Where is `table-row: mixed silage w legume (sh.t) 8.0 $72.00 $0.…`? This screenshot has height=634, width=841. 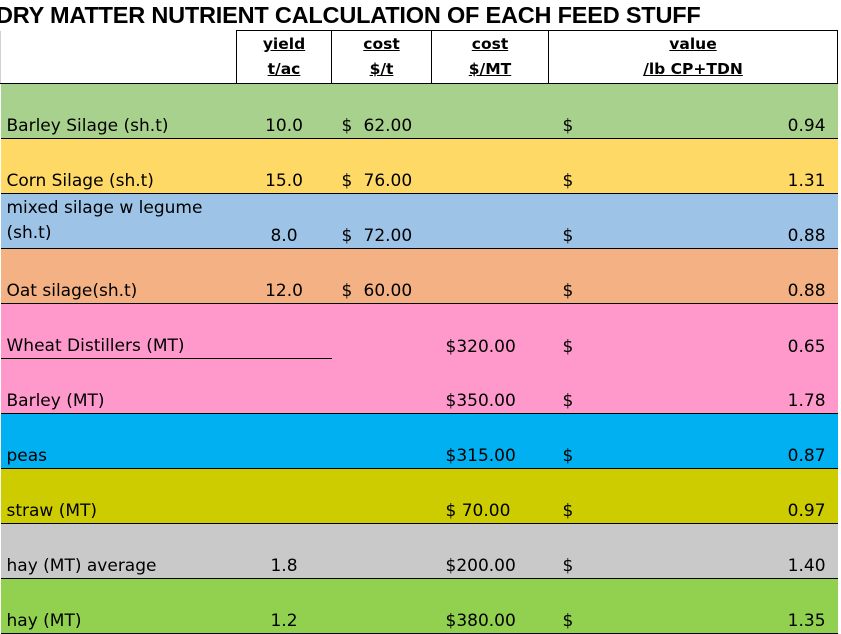
table-row: mixed silage w legume (sh.t) 8.0 $72.00 $0.… is located at coordinates (419, 221).